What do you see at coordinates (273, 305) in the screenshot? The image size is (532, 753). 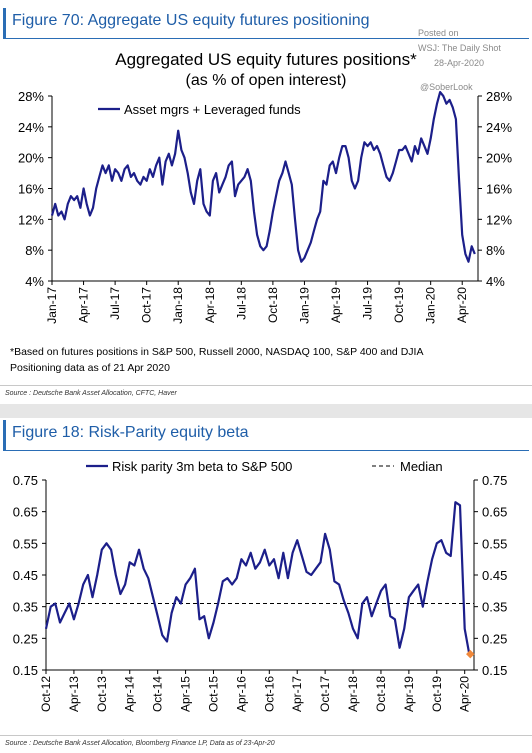 I see `chart-1-x-tick-label: Oct-18` at bounding box center [273, 305].